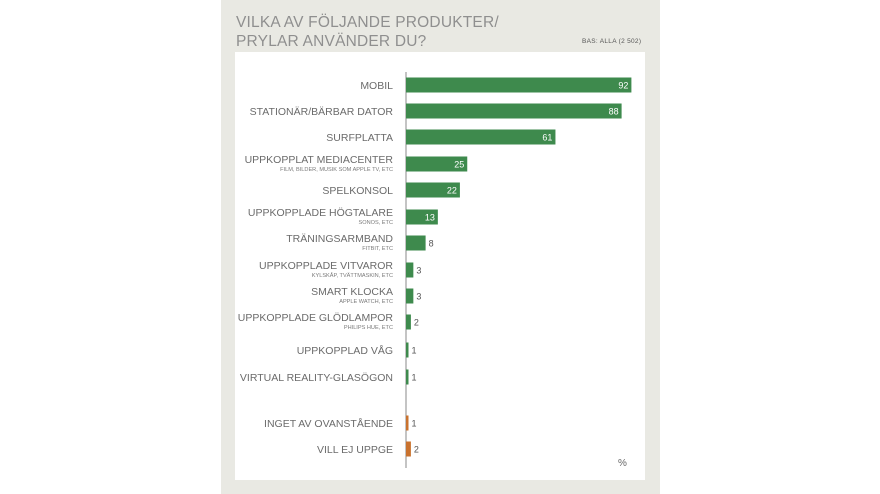 Image resolution: width=880 pixels, height=494 pixels. I want to click on category-sublabel: APPLE WATCH, ETC, so click(366, 302).